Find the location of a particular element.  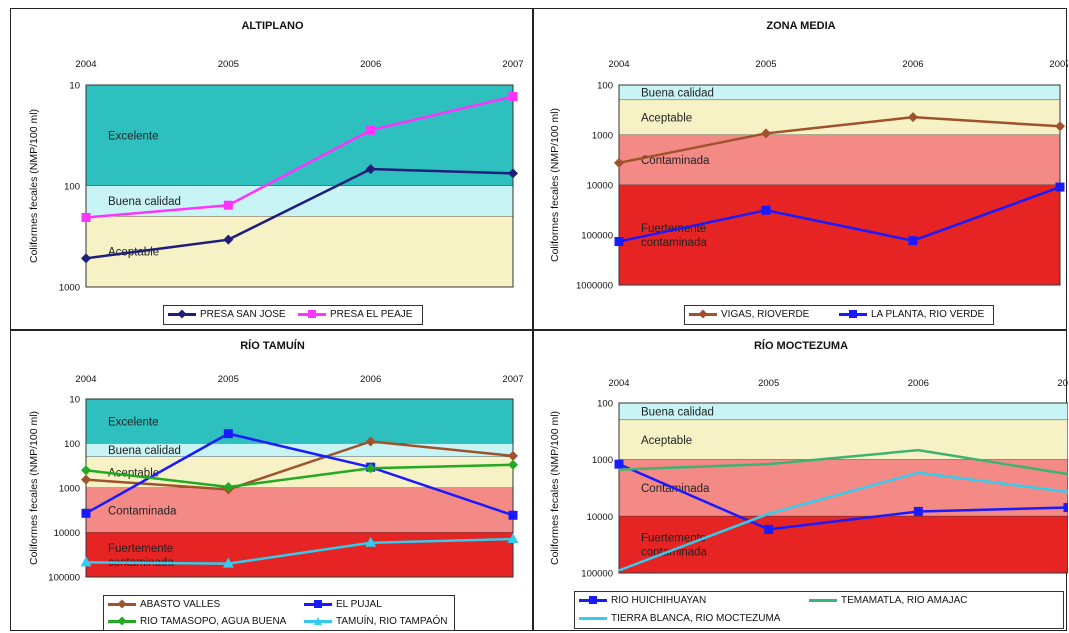

series-line-tierra-blanca-rio-moctezuma is located at coordinates (843, 521).